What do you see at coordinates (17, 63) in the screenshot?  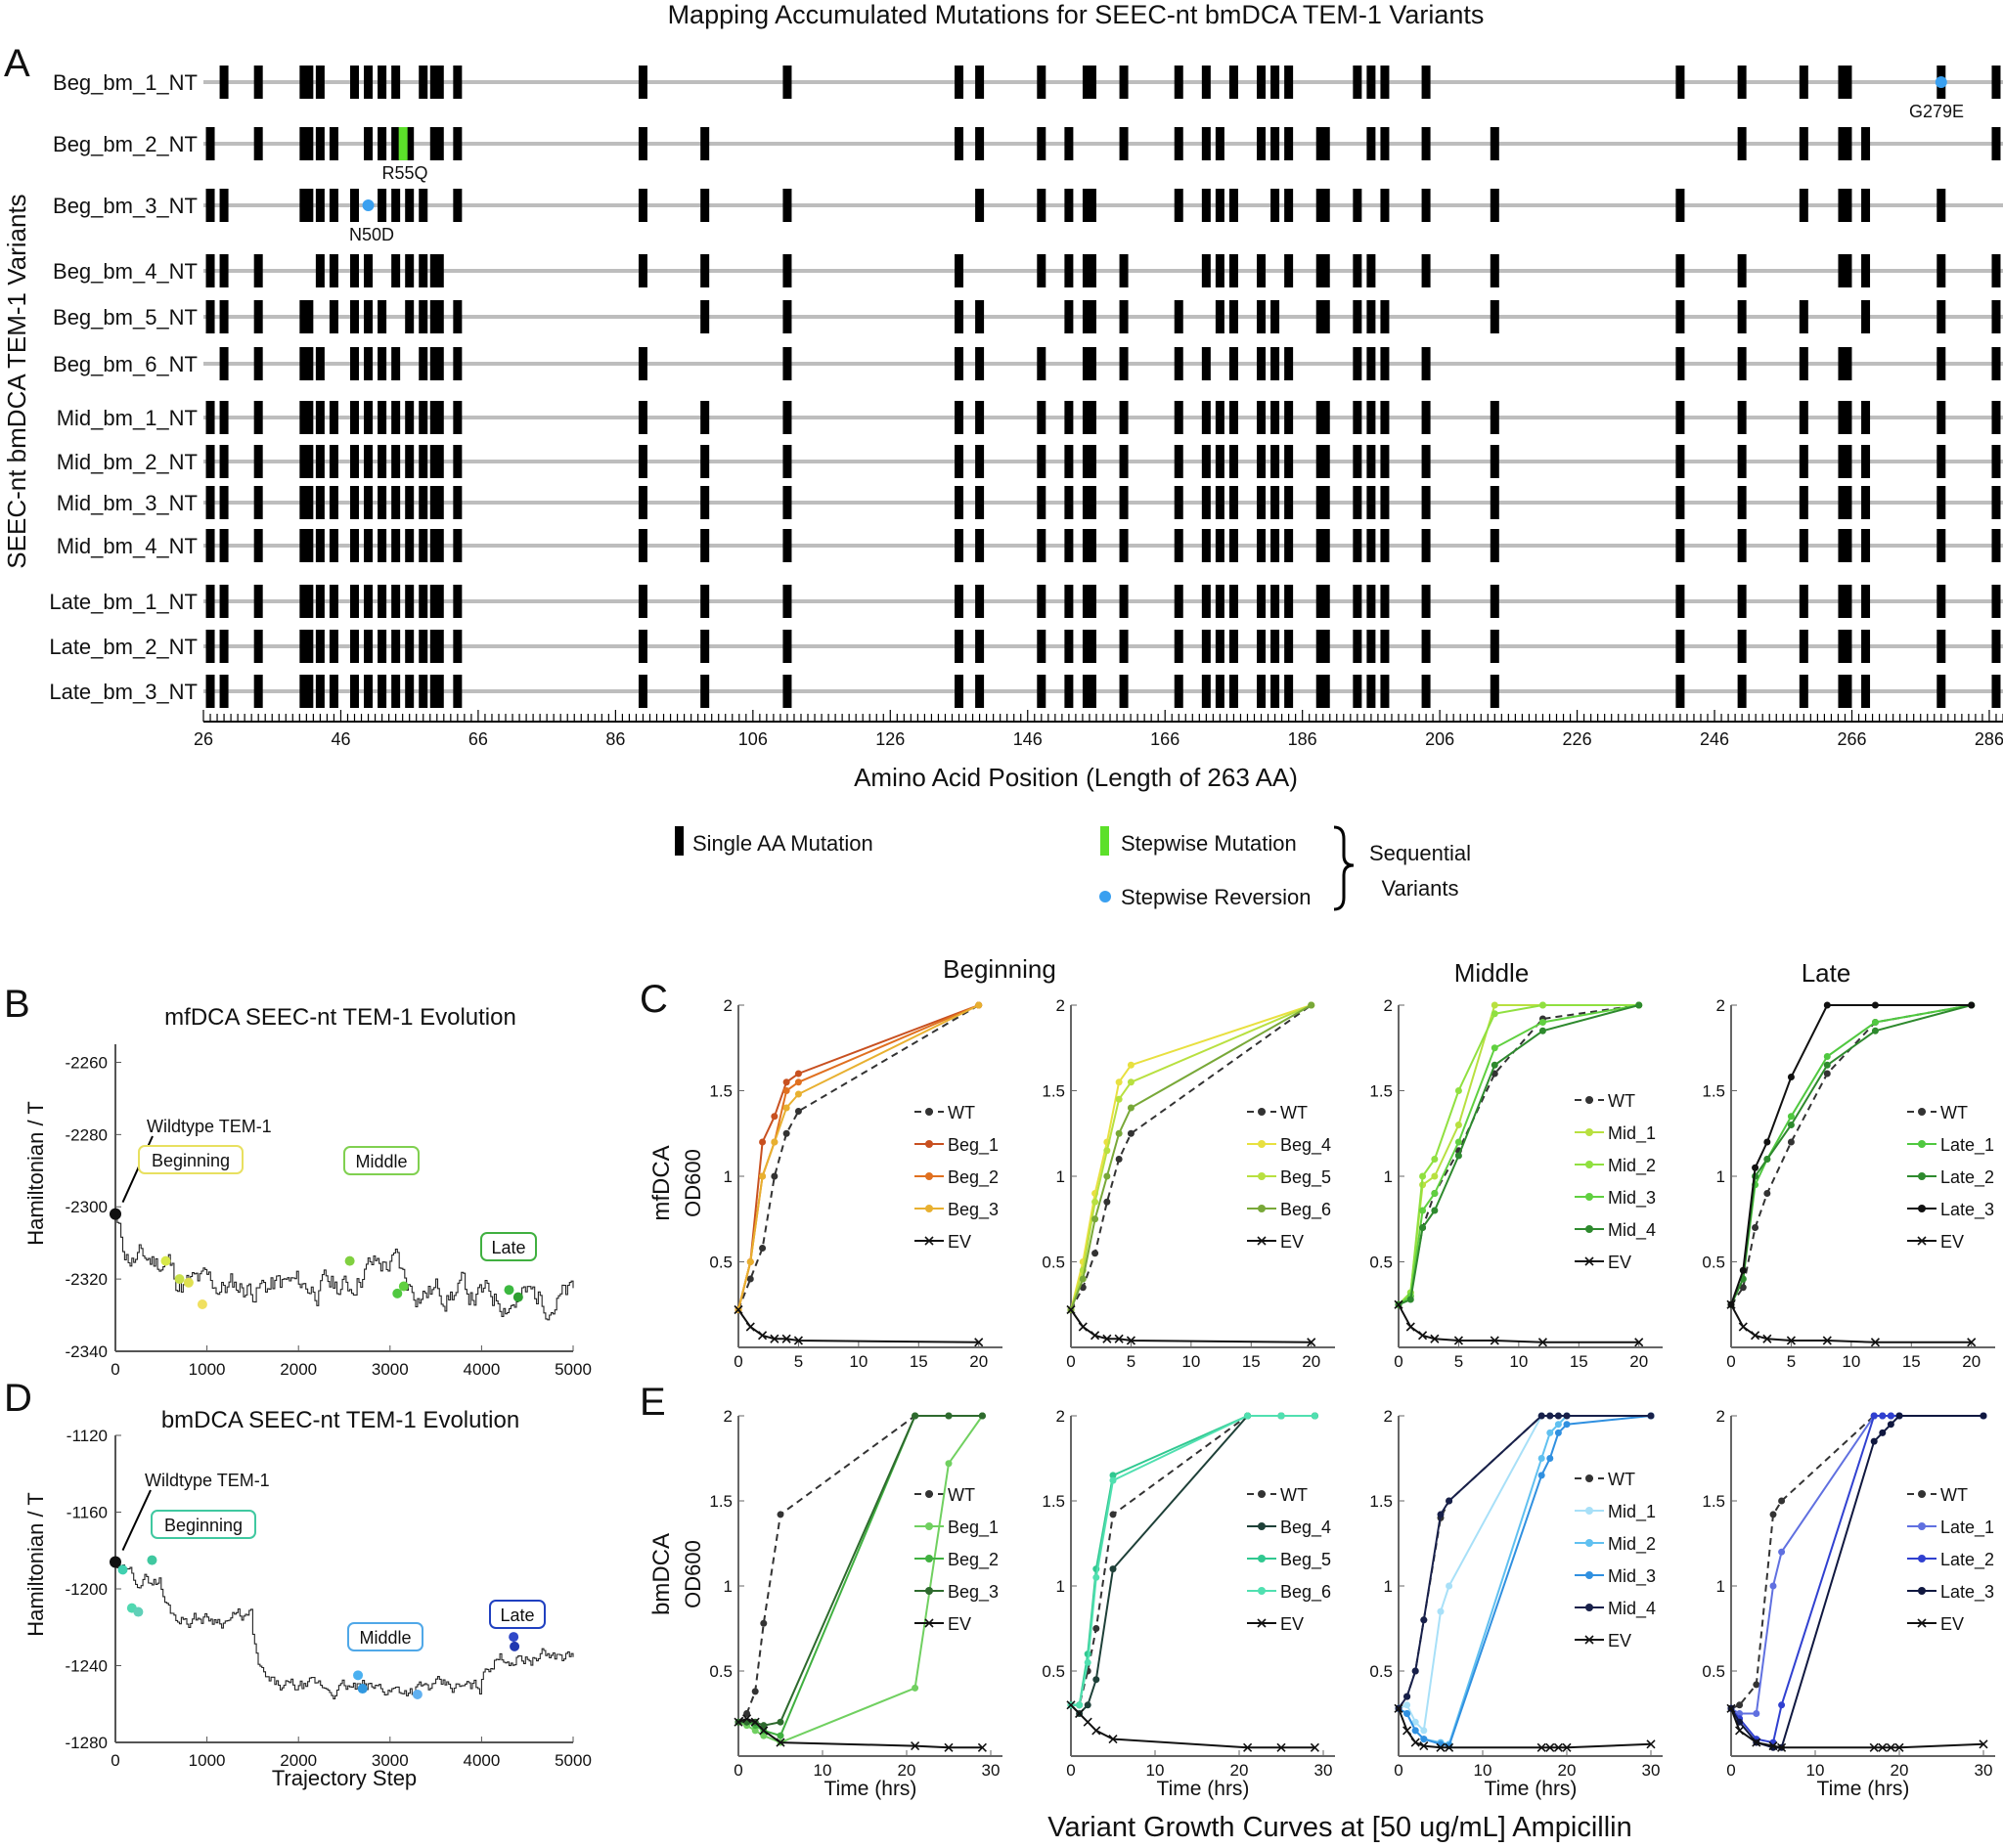 I see `panel-a-label: A` at bounding box center [17, 63].